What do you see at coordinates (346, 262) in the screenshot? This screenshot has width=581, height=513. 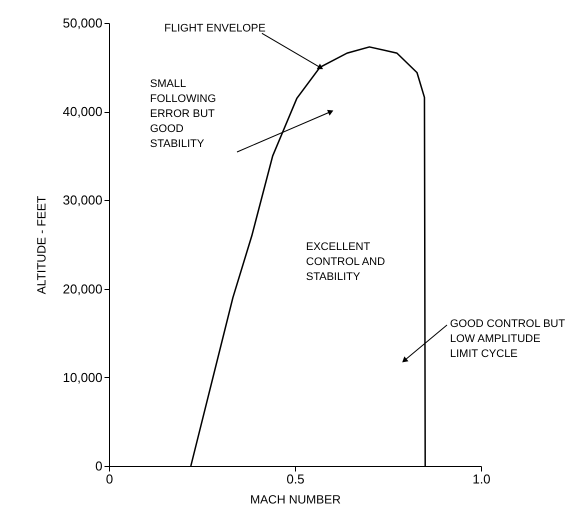 I see `annotation: EXCELLENT CONTROL AND STABILITY` at bounding box center [346, 262].